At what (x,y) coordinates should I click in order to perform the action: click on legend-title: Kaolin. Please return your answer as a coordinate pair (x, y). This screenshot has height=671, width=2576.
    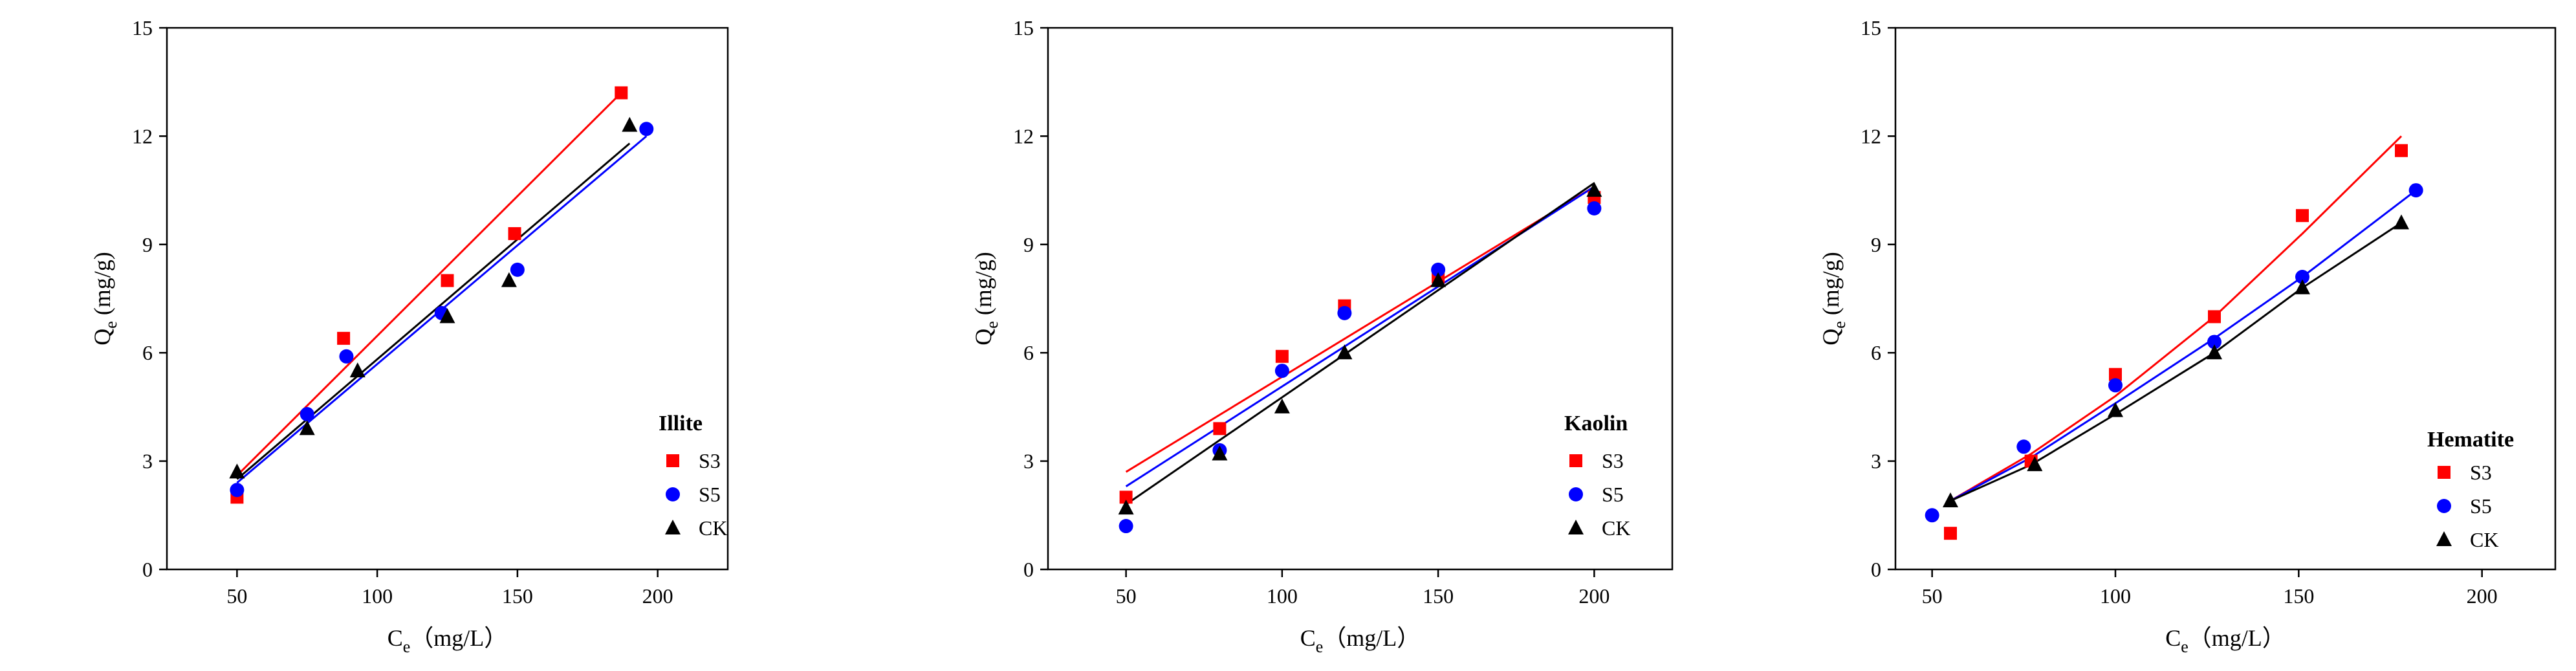
    Looking at the image, I should click on (1596, 423).